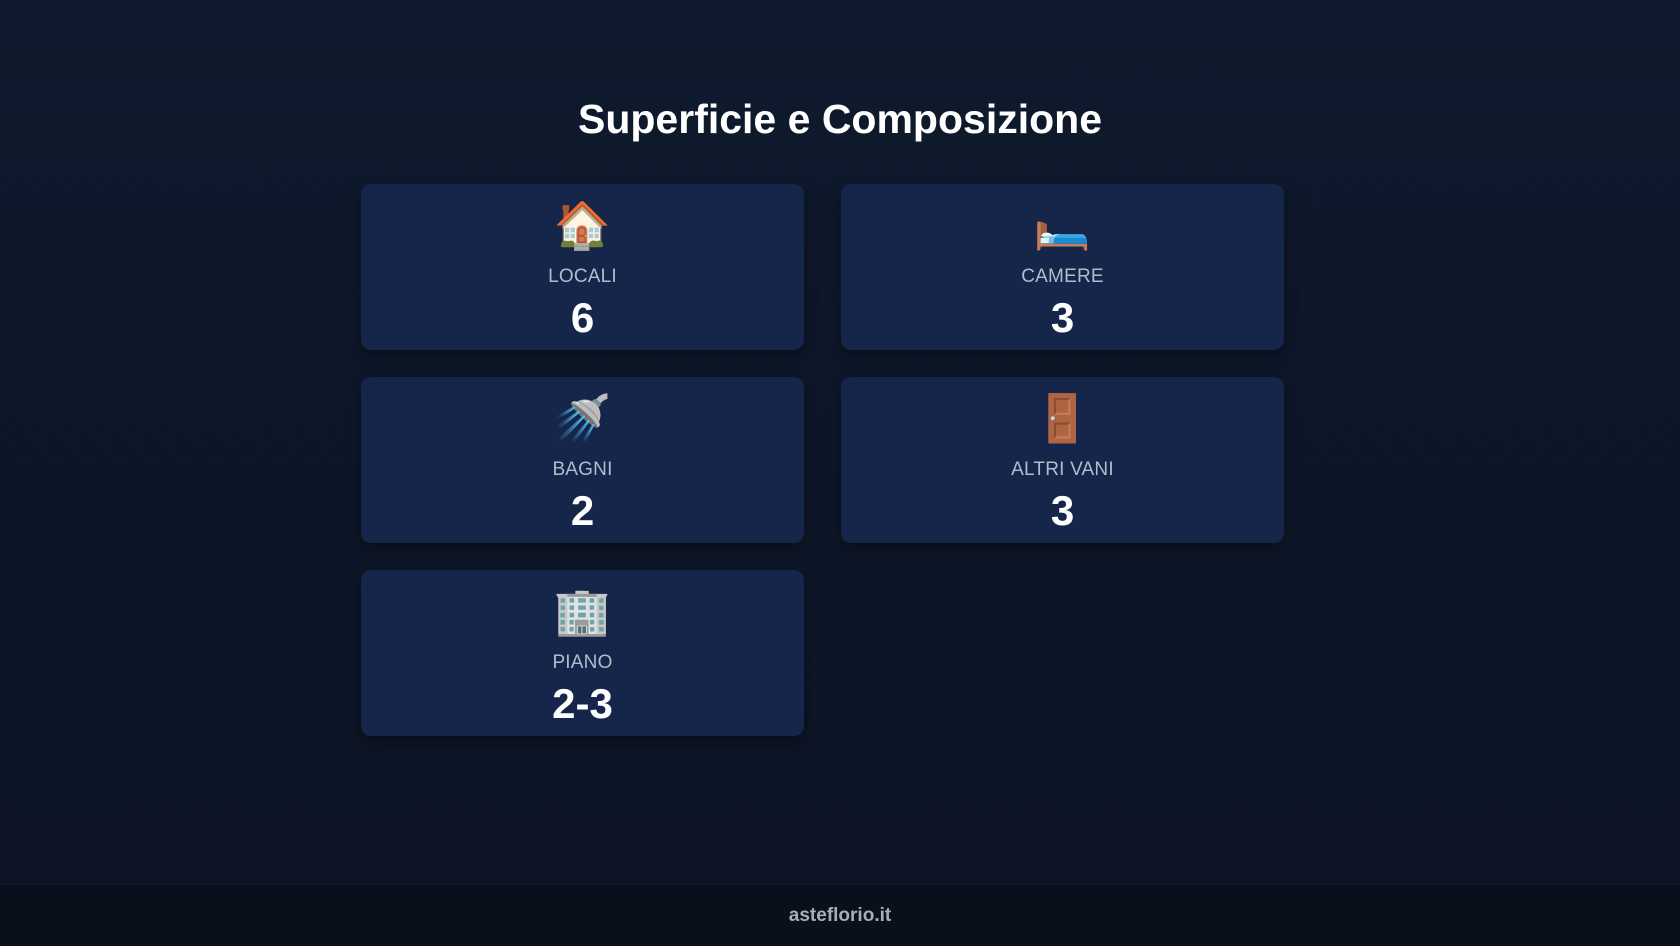 The image size is (1680, 946). What do you see at coordinates (840, 119) in the screenshot?
I see `page-title: Superficie e Composizione` at bounding box center [840, 119].